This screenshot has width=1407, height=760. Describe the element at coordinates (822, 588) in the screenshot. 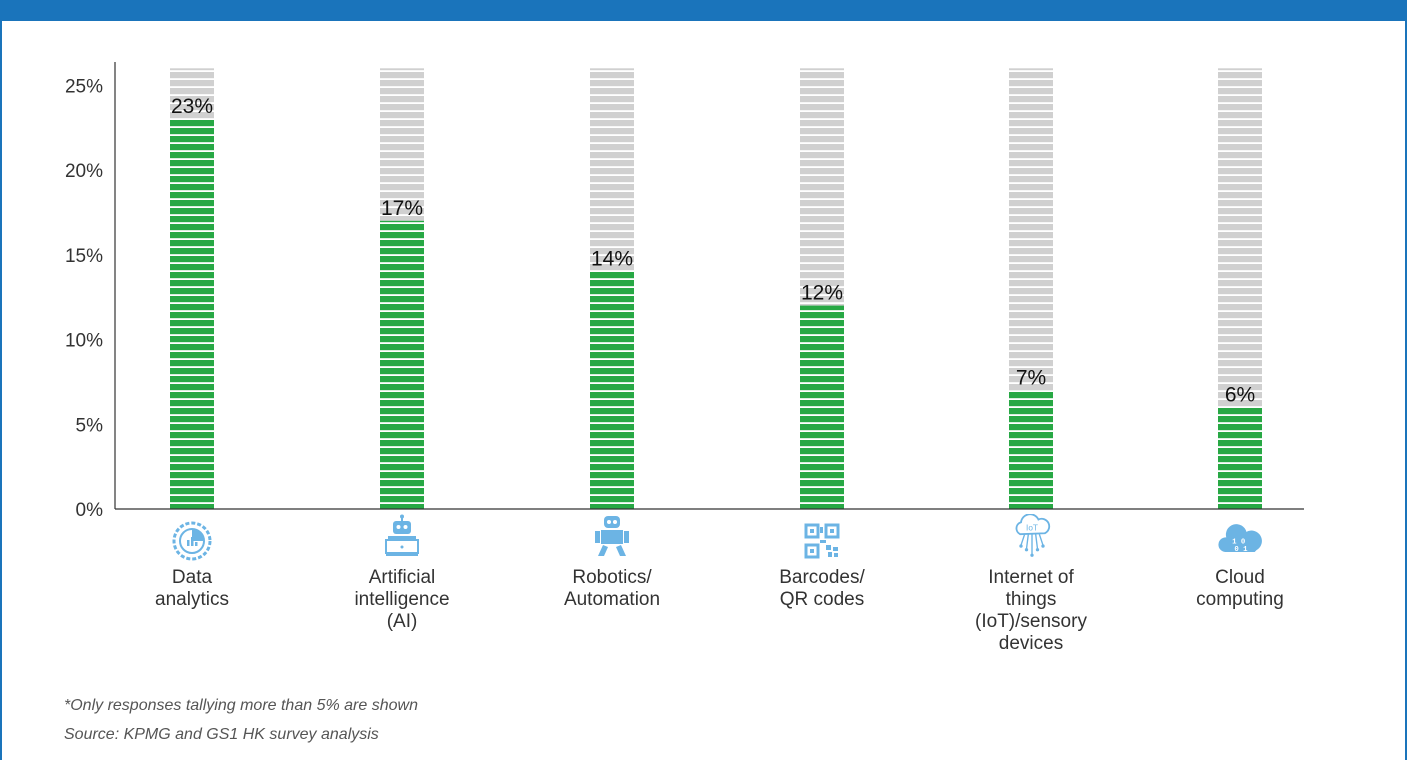

I see `category-label: Barcodes/ QR codes` at that location.